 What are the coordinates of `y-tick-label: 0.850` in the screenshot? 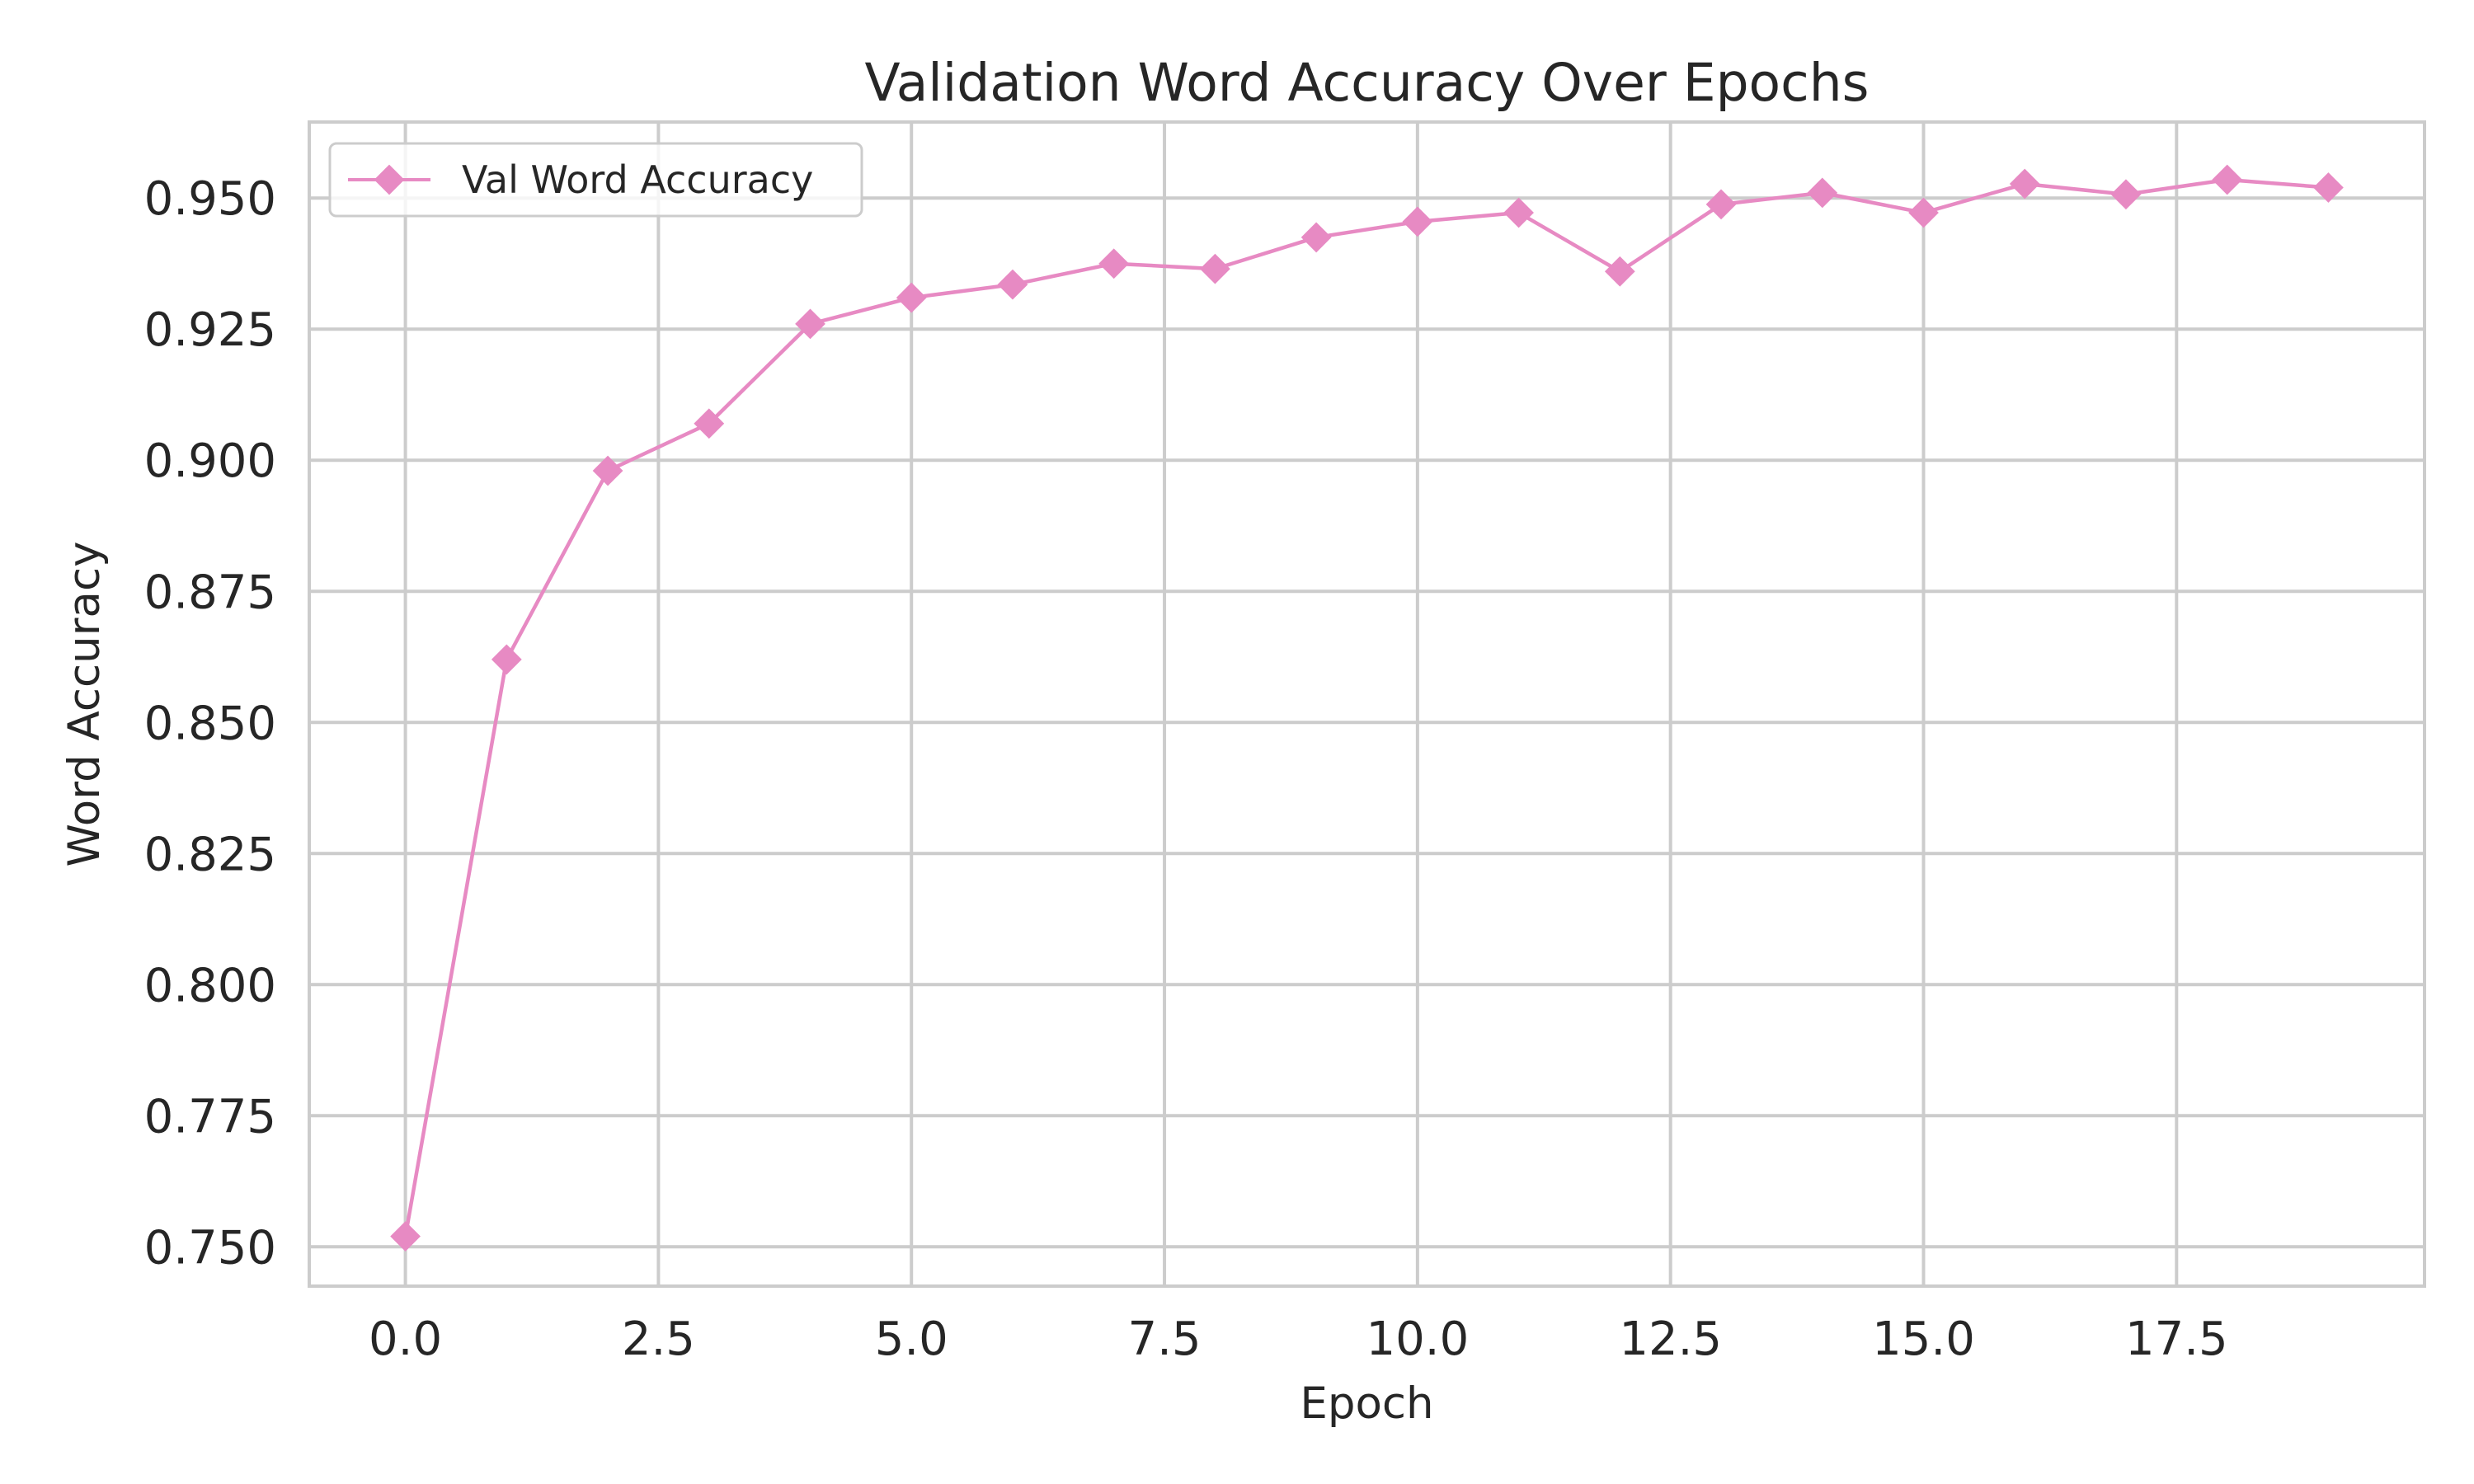 It's located at (210, 723).